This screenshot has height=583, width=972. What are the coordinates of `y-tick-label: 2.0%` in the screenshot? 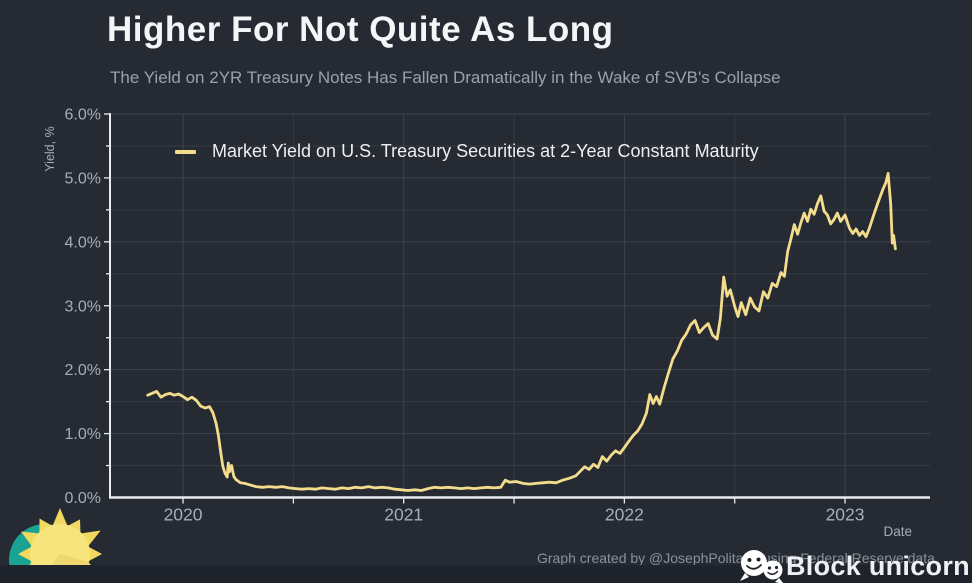 It's located at (83, 370).